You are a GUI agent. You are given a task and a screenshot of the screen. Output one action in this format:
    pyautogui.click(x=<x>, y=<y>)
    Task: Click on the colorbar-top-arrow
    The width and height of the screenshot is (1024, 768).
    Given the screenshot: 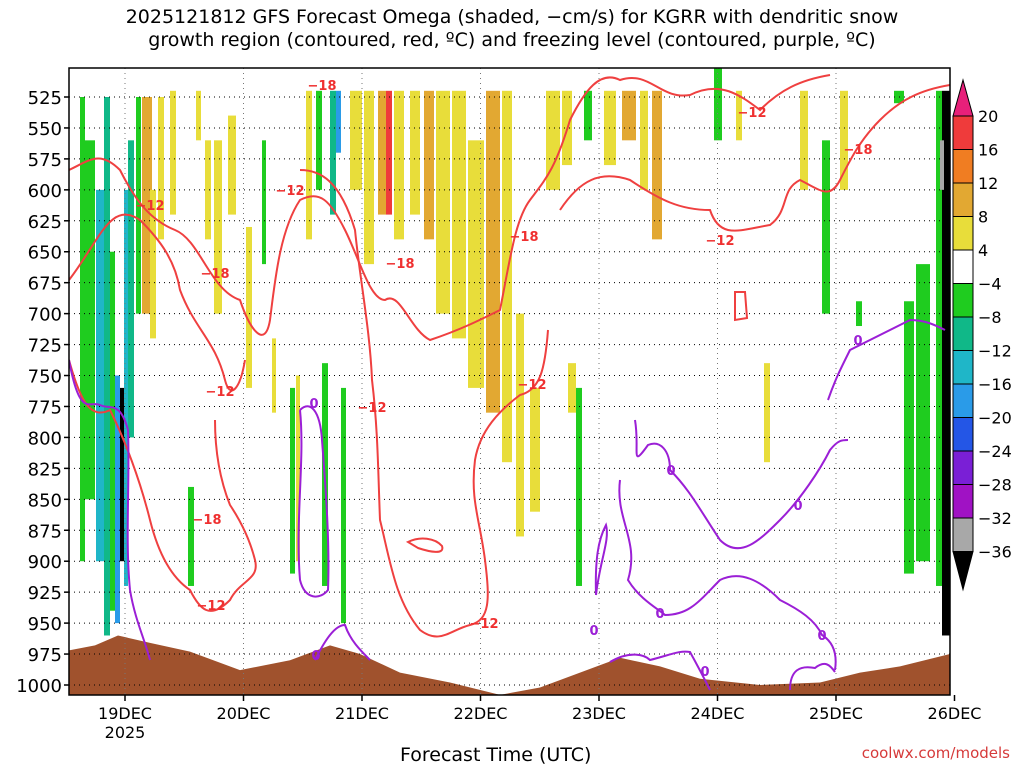 What is the action you would take?
    pyautogui.click(x=963, y=97)
    